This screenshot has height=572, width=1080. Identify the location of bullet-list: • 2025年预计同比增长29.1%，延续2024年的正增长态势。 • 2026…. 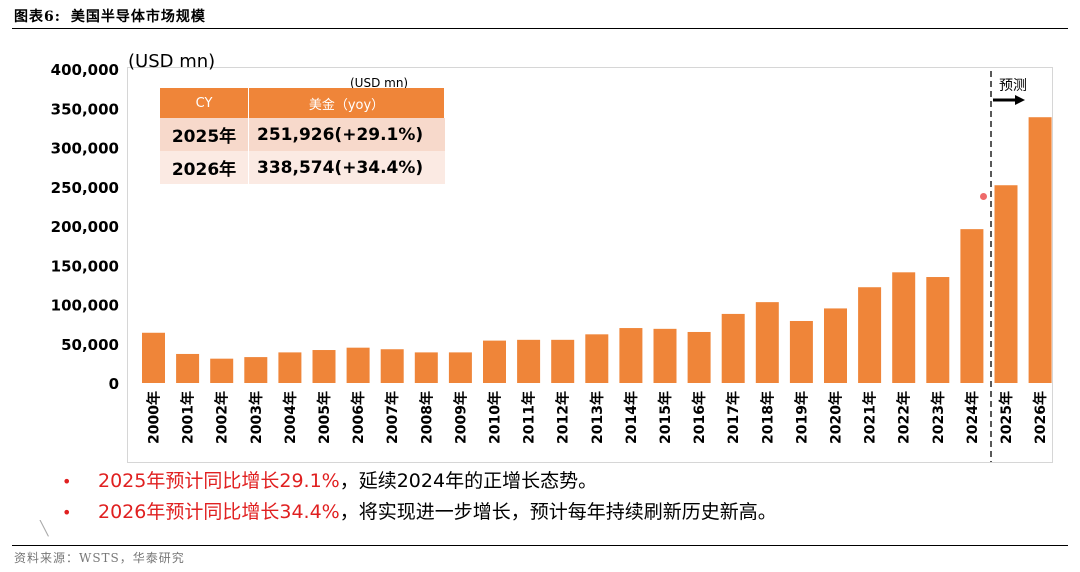
(419, 497).